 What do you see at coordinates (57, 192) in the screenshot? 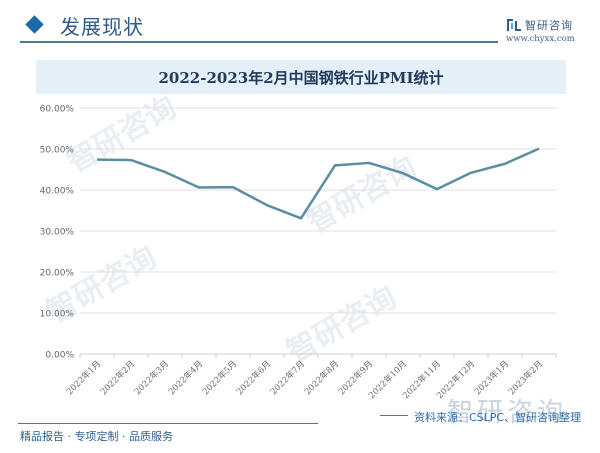
I see `y-tick-label: 40.00%` at bounding box center [57, 192].